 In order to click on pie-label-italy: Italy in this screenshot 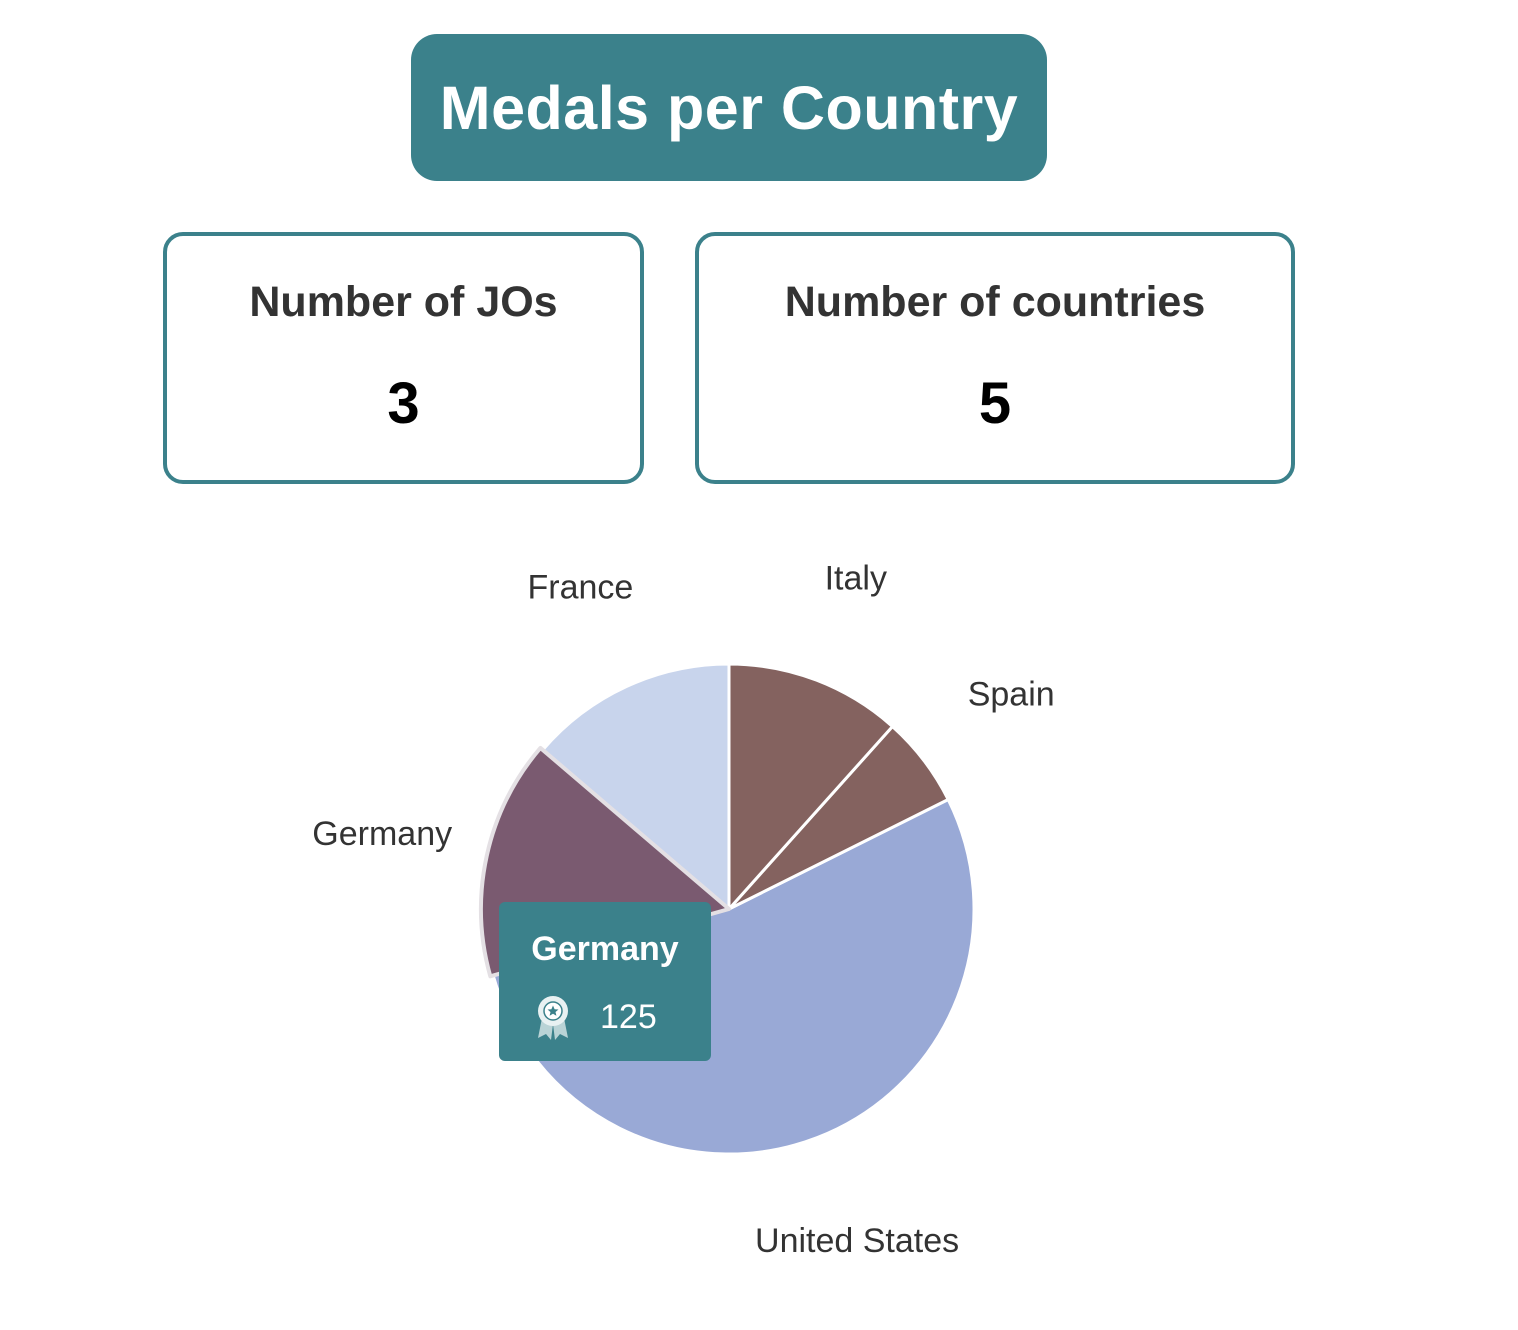, I will do `click(856, 578)`.